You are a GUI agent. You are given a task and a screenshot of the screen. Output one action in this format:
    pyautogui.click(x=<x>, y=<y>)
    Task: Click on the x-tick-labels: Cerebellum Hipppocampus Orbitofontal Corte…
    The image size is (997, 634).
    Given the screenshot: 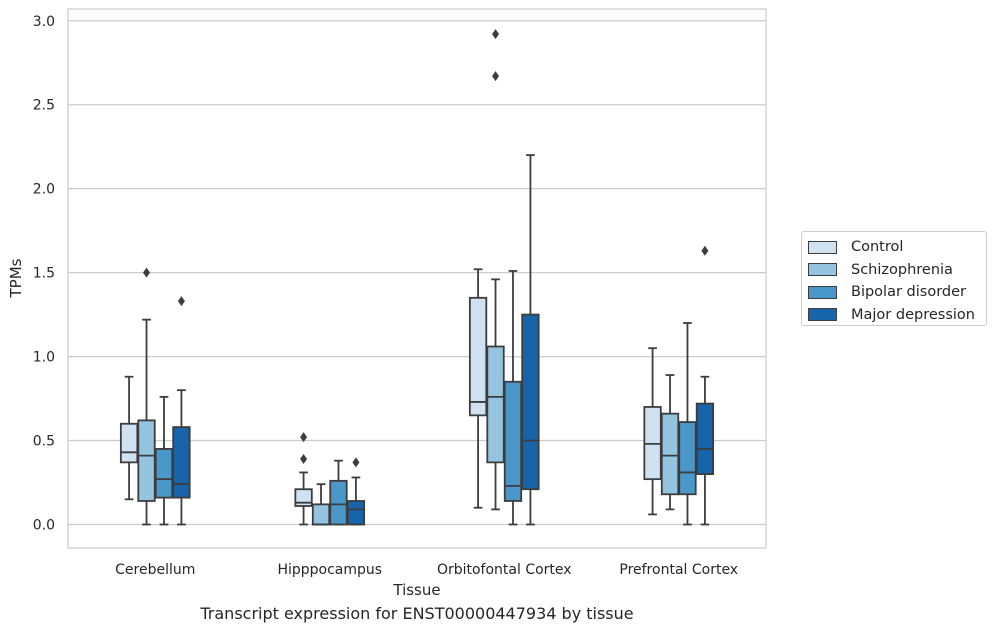 What is the action you would take?
    pyautogui.click(x=426, y=570)
    